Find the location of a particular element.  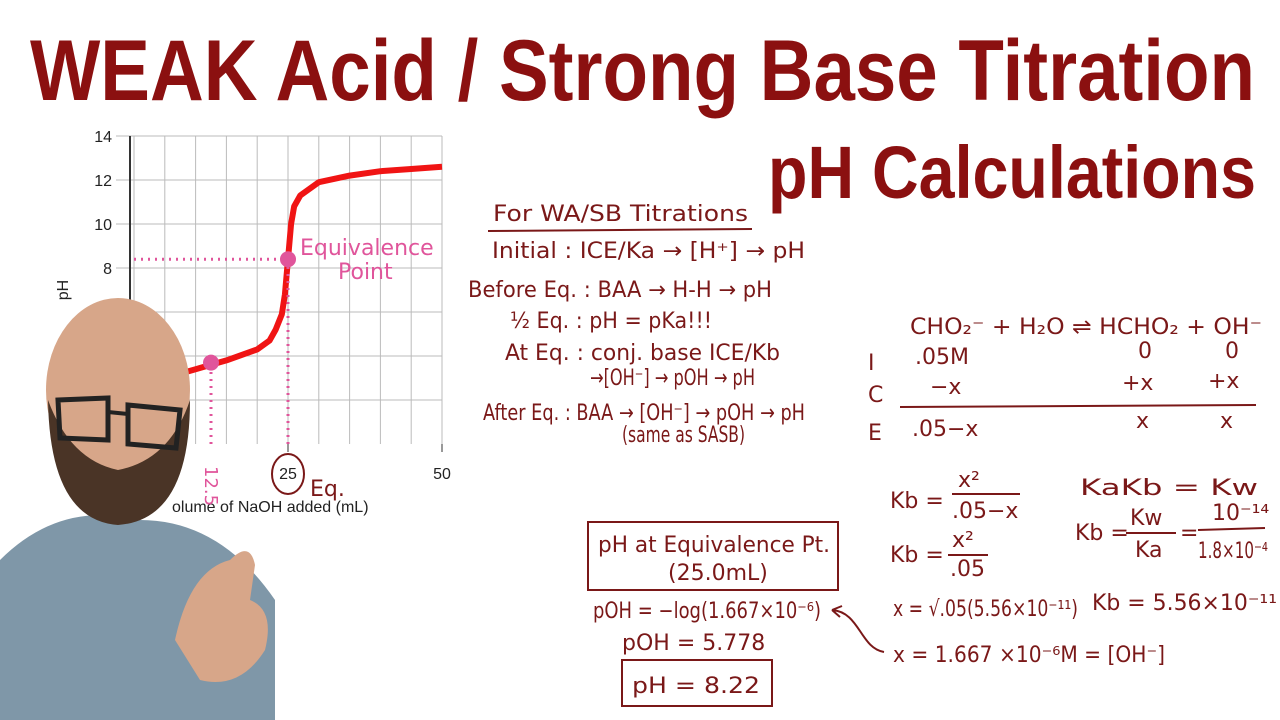

annotation: Point is located at coordinates (365, 272).